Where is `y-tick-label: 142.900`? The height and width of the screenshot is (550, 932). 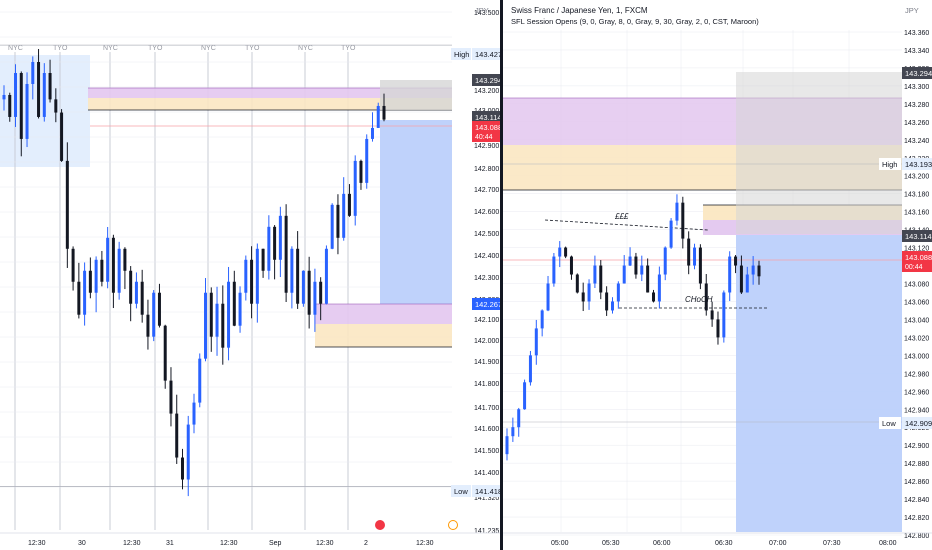 y-tick-label: 142.900 is located at coordinates (916, 446).